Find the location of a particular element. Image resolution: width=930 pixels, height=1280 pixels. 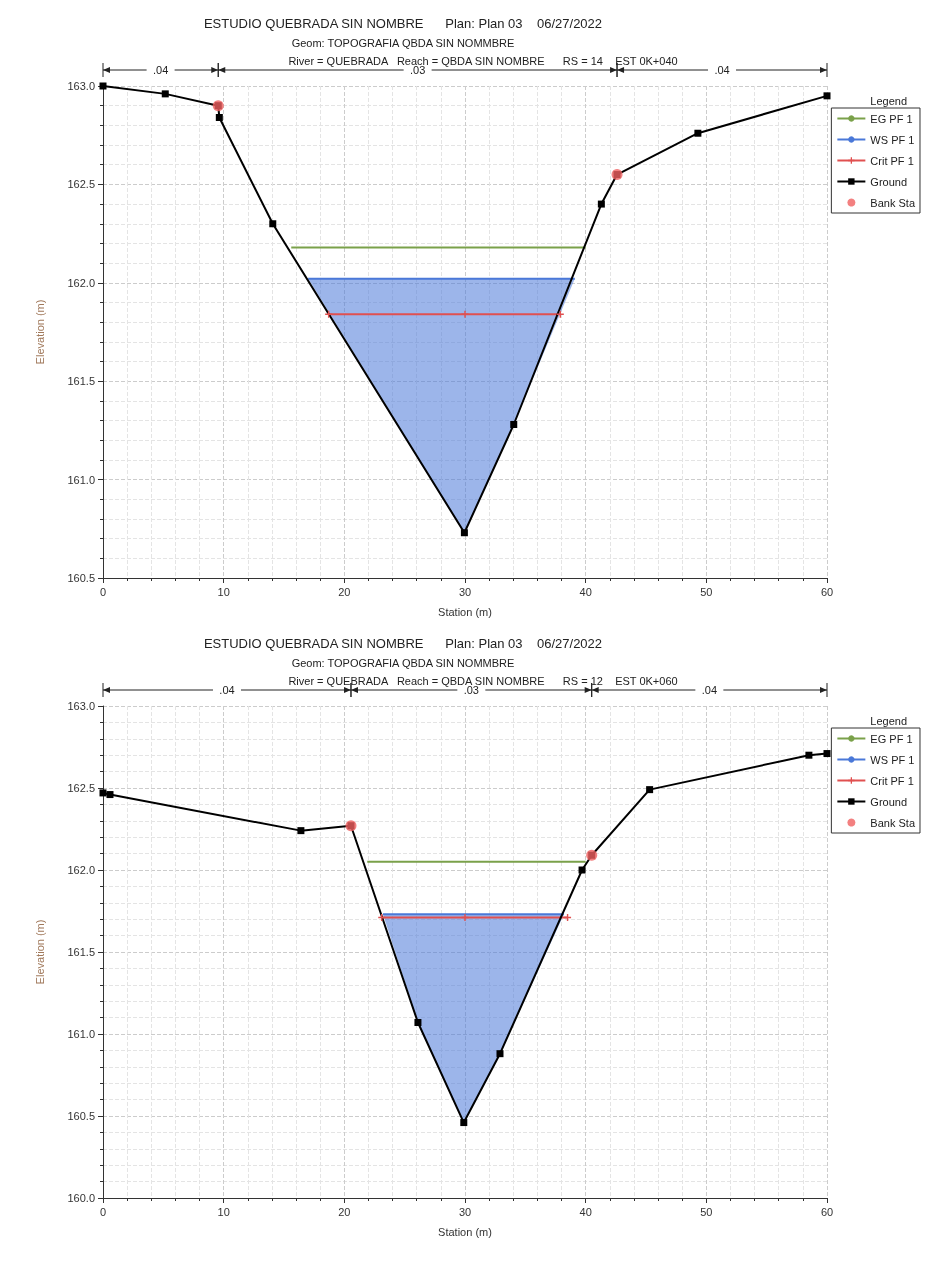

y-tick-label: 160.0 is located at coordinates (81, 1198).